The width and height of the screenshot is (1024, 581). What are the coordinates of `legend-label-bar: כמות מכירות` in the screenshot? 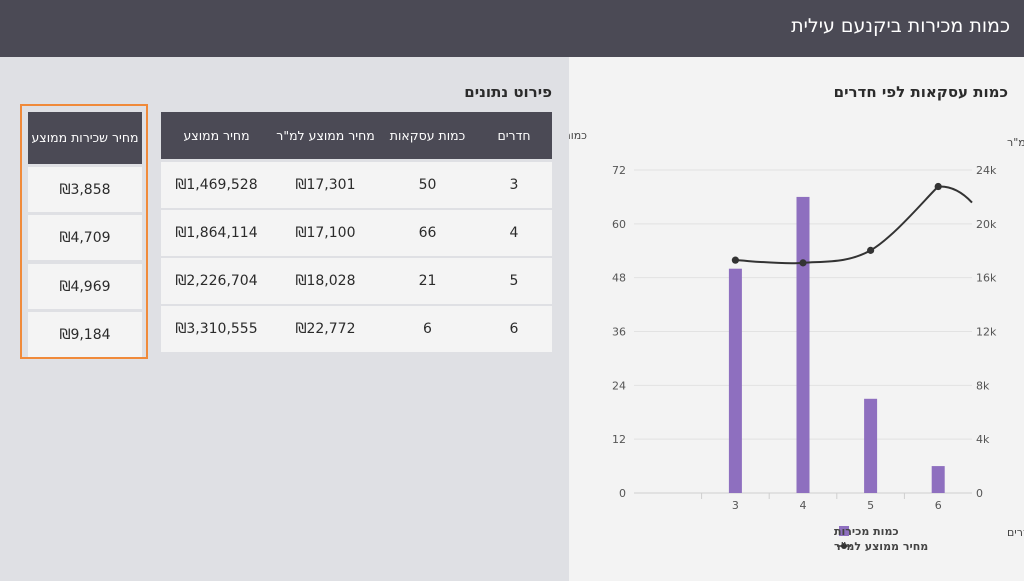 It's located at (866, 531).